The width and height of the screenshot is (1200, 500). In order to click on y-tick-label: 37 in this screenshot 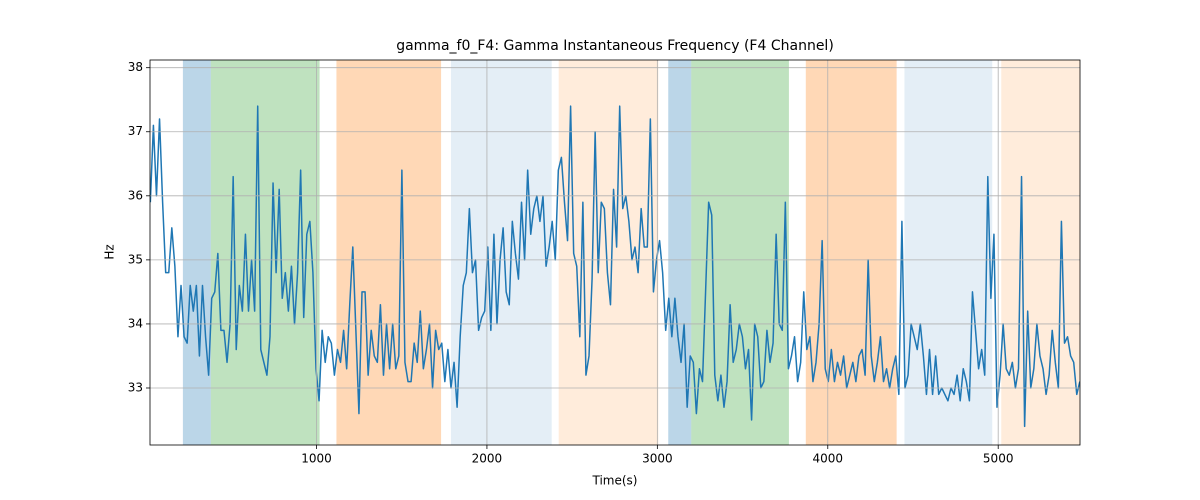, I will do `click(135, 131)`.